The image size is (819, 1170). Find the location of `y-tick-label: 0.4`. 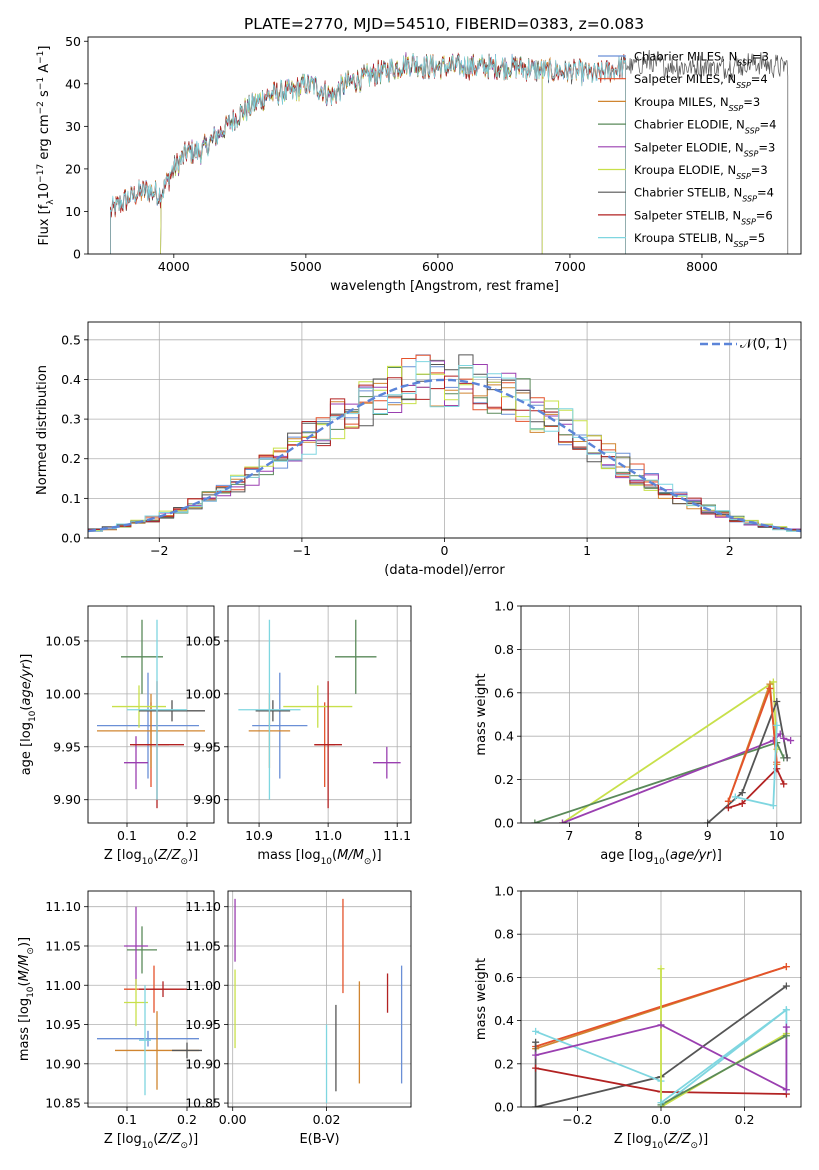

y-tick-label: 0.4 is located at coordinates (71, 379).